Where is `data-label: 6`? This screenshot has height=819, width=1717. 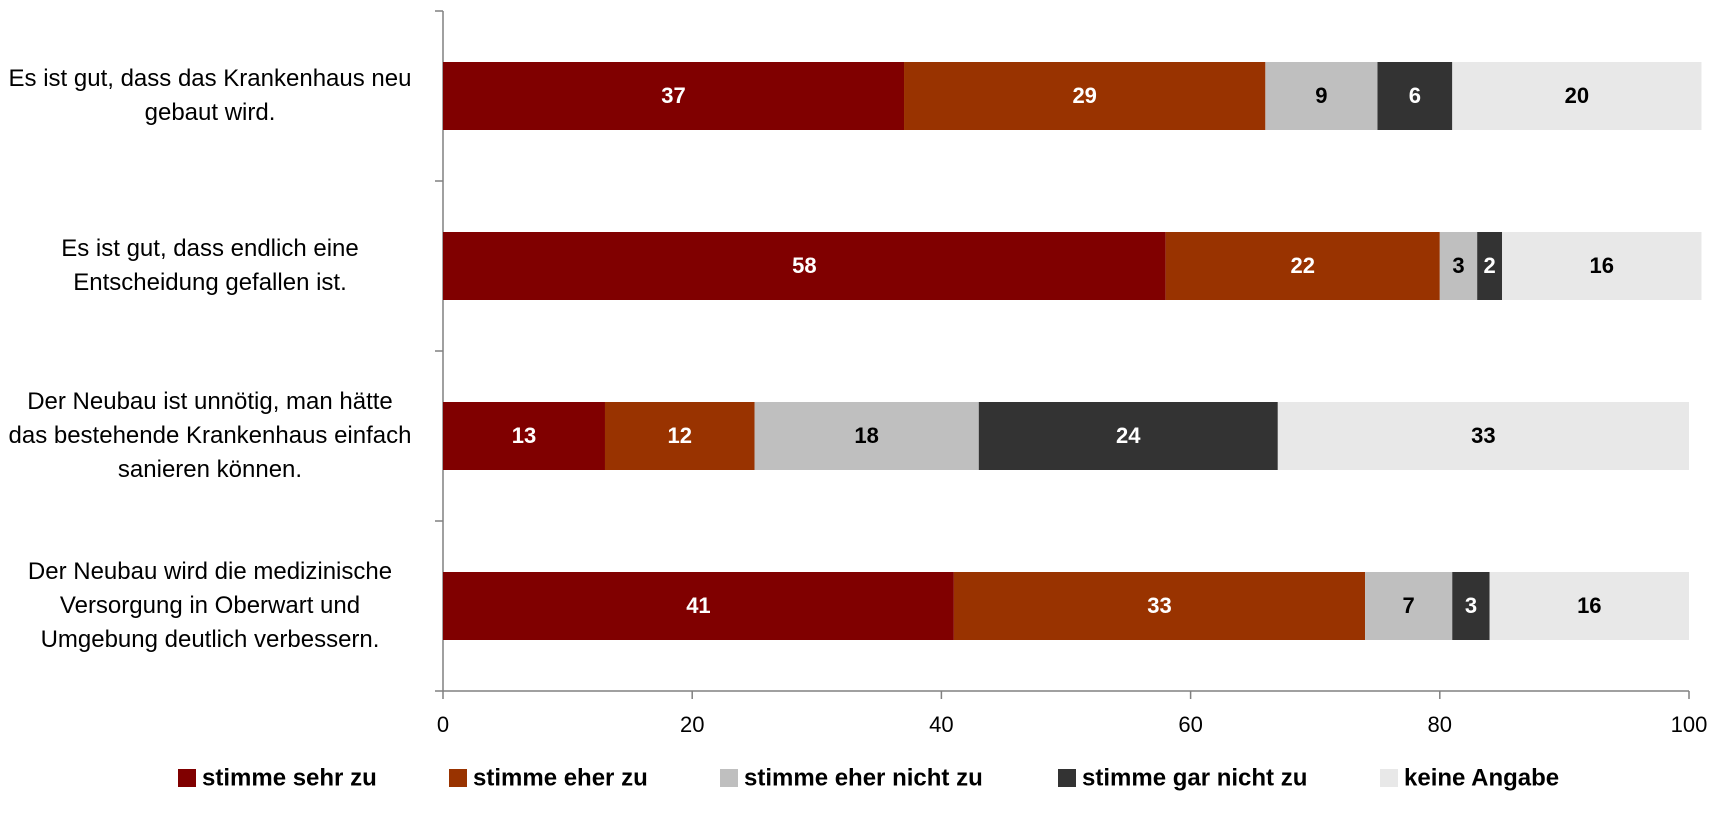
data-label: 6 is located at coordinates (1415, 95).